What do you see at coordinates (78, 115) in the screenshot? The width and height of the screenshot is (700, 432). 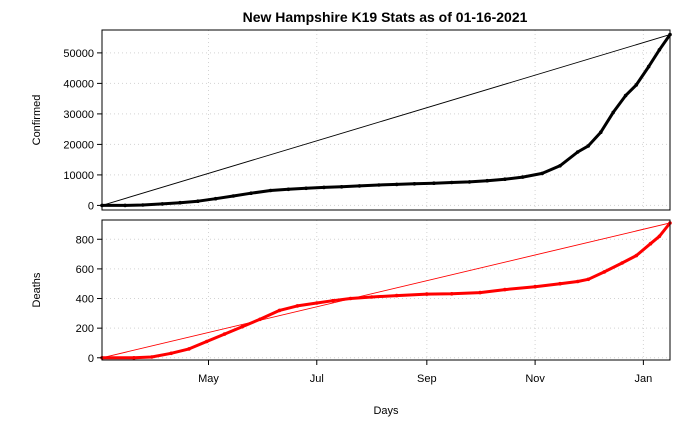 I see `y-tick-label: 30000` at bounding box center [78, 115].